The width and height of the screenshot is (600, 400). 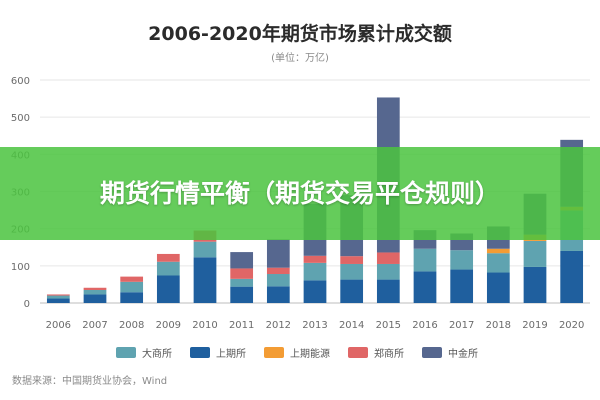 What do you see at coordinates (20, 267) in the screenshot?
I see `y-tick-label: 100` at bounding box center [20, 267].